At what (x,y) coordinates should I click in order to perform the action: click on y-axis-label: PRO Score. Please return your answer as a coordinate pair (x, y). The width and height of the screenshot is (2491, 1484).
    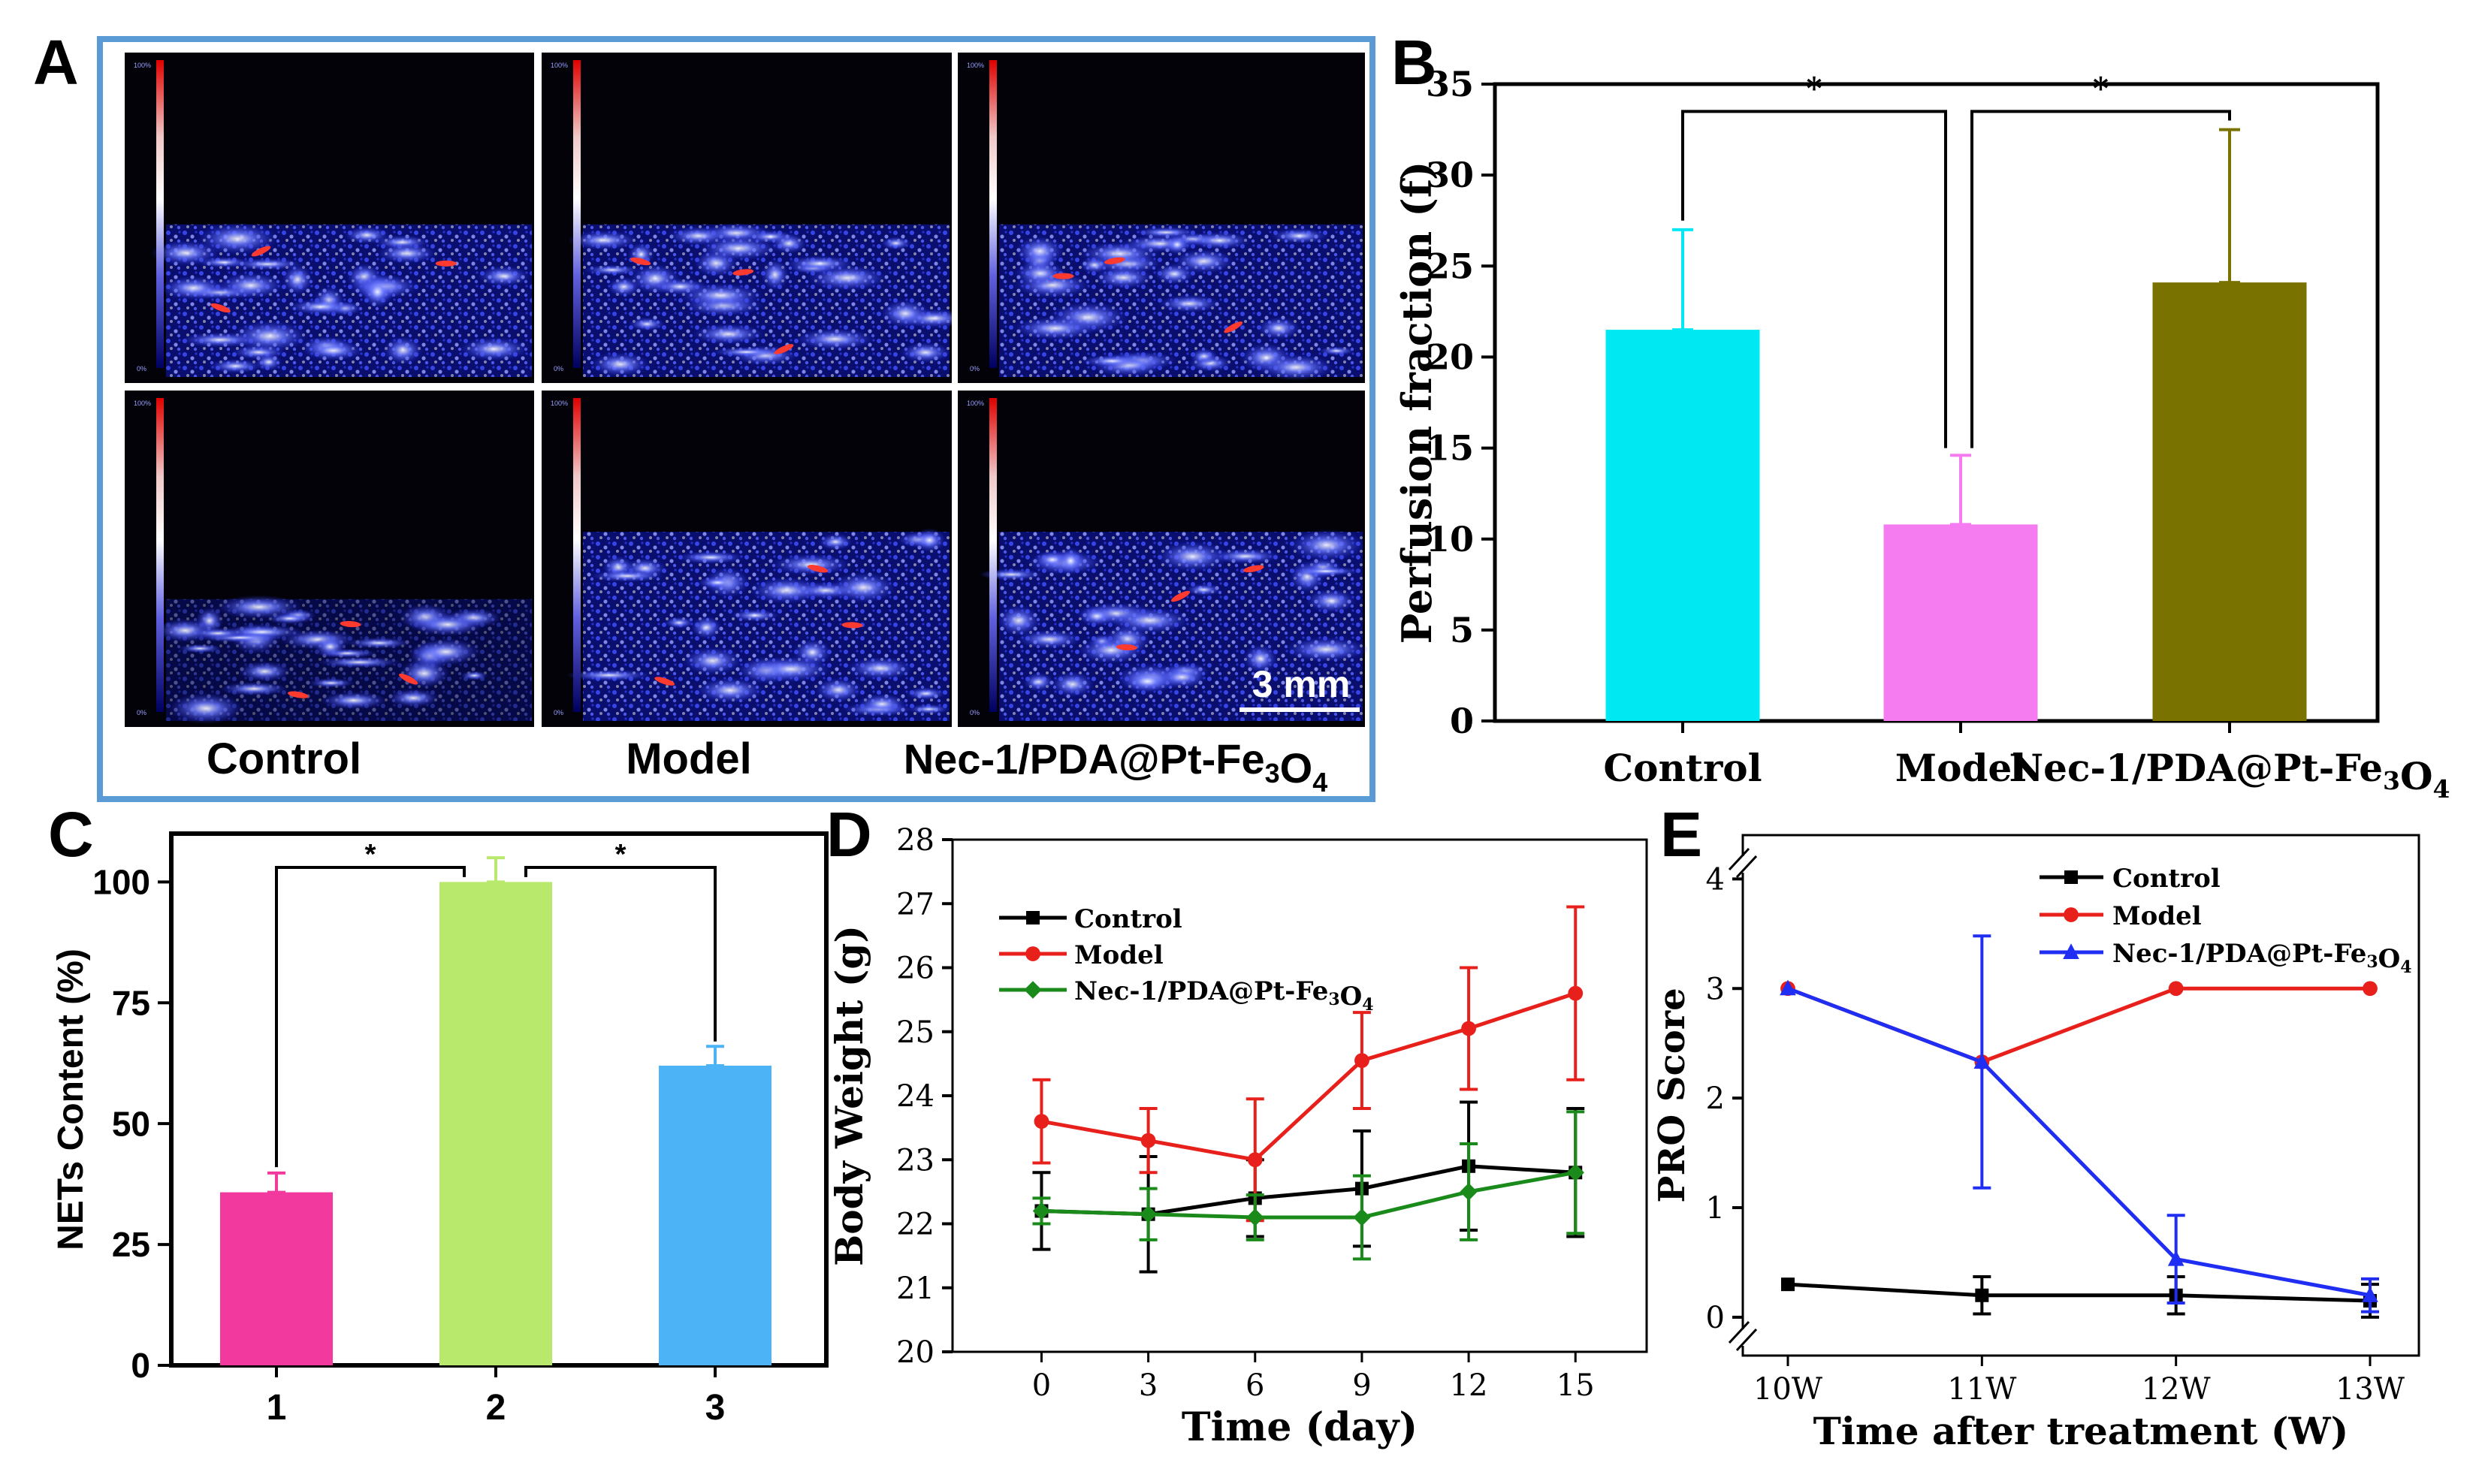
    Looking at the image, I should click on (1672, 1095).